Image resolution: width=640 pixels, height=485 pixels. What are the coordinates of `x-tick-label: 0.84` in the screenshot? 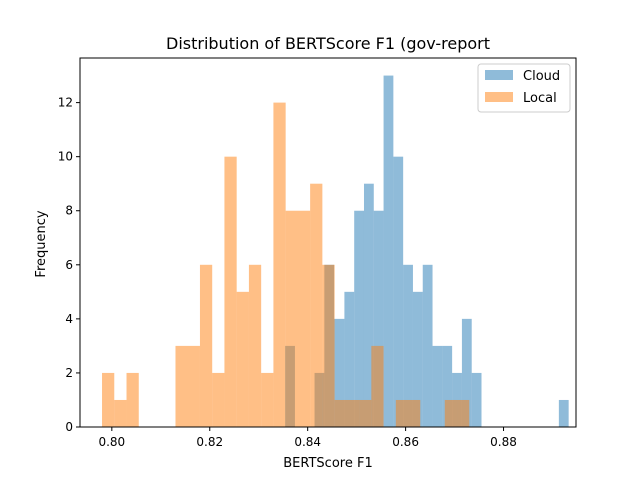 It's located at (307, 442).